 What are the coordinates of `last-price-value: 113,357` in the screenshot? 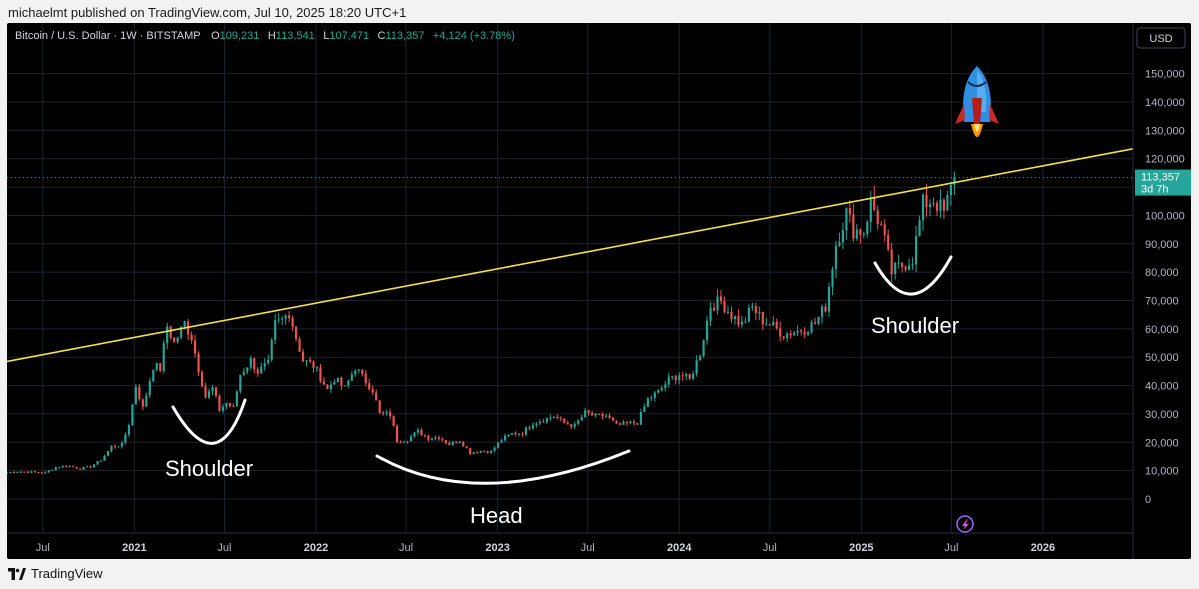 It's located at (1160, 178).